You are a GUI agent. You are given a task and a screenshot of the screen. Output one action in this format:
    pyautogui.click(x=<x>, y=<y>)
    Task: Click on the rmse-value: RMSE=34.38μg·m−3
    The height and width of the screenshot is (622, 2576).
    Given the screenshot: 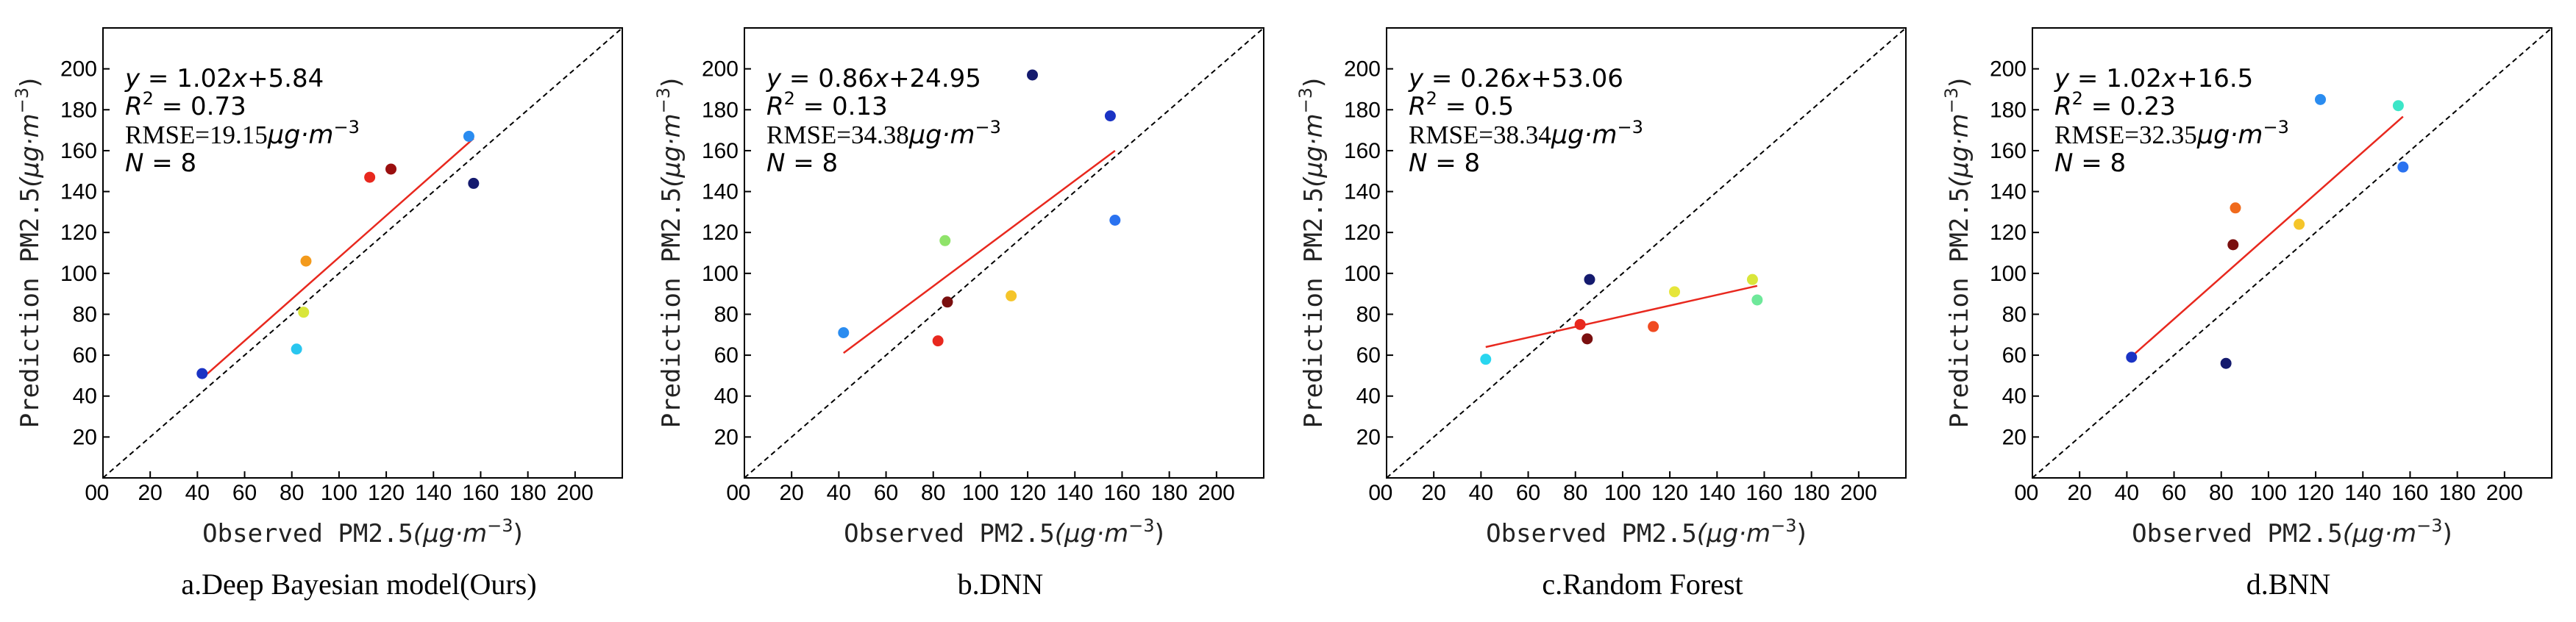 What is the action you would take?
    pyautogui.click(x=883, y=133)
    